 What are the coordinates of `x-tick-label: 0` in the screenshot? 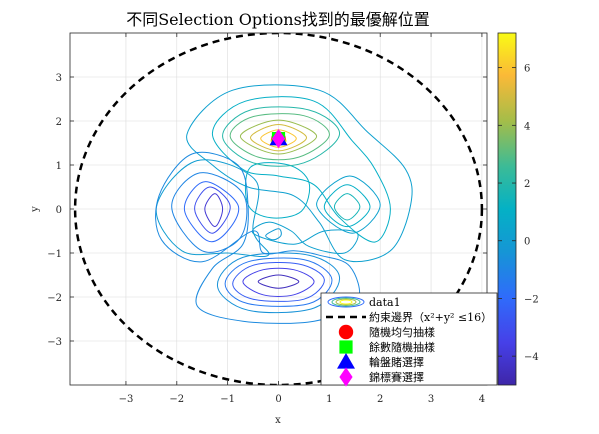 It's located at (278, 399).